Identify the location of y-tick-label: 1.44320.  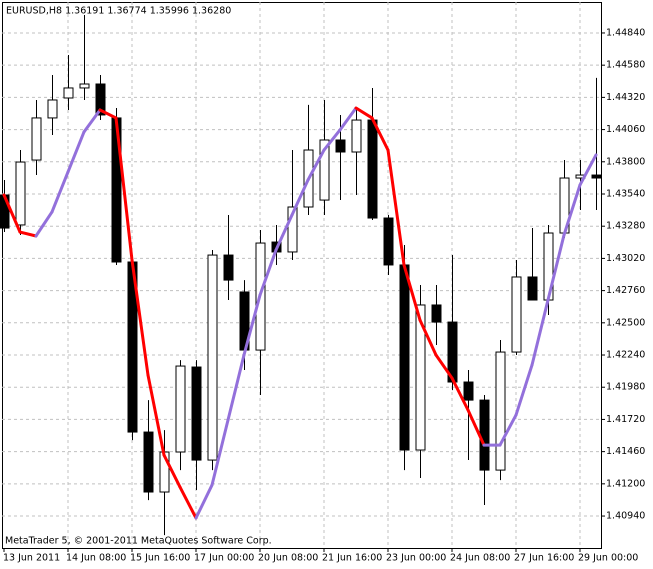
(625, 97).